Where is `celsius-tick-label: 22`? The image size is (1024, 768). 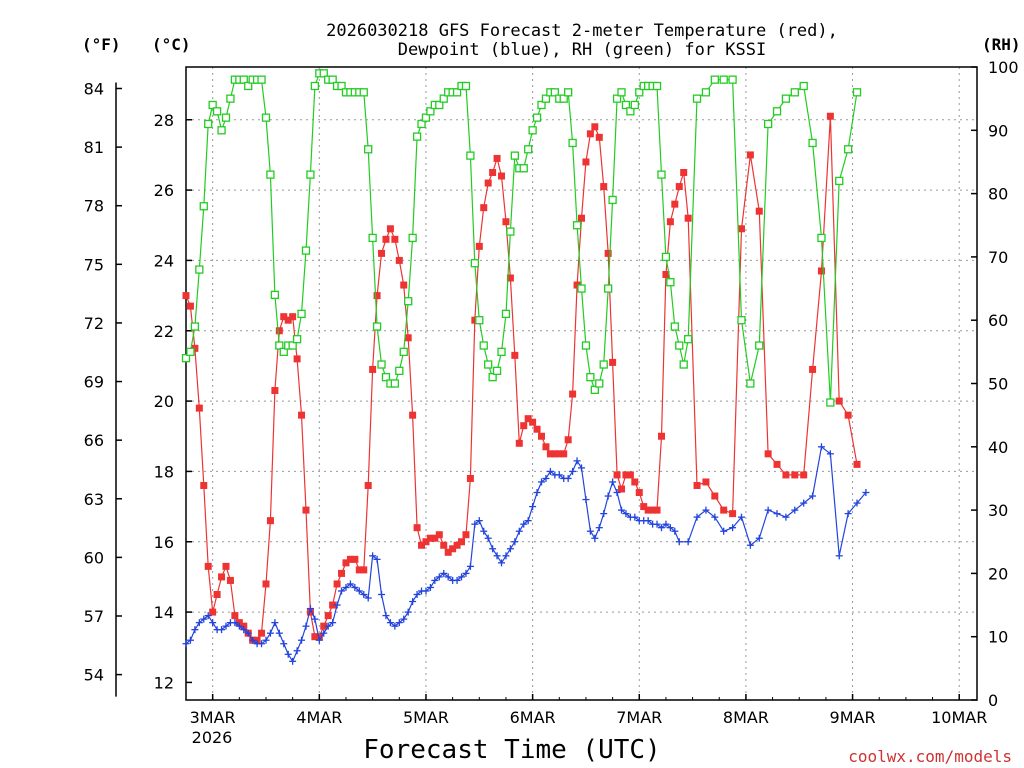 celsius-tick-label: 22 is located at coordinates (164, 331).